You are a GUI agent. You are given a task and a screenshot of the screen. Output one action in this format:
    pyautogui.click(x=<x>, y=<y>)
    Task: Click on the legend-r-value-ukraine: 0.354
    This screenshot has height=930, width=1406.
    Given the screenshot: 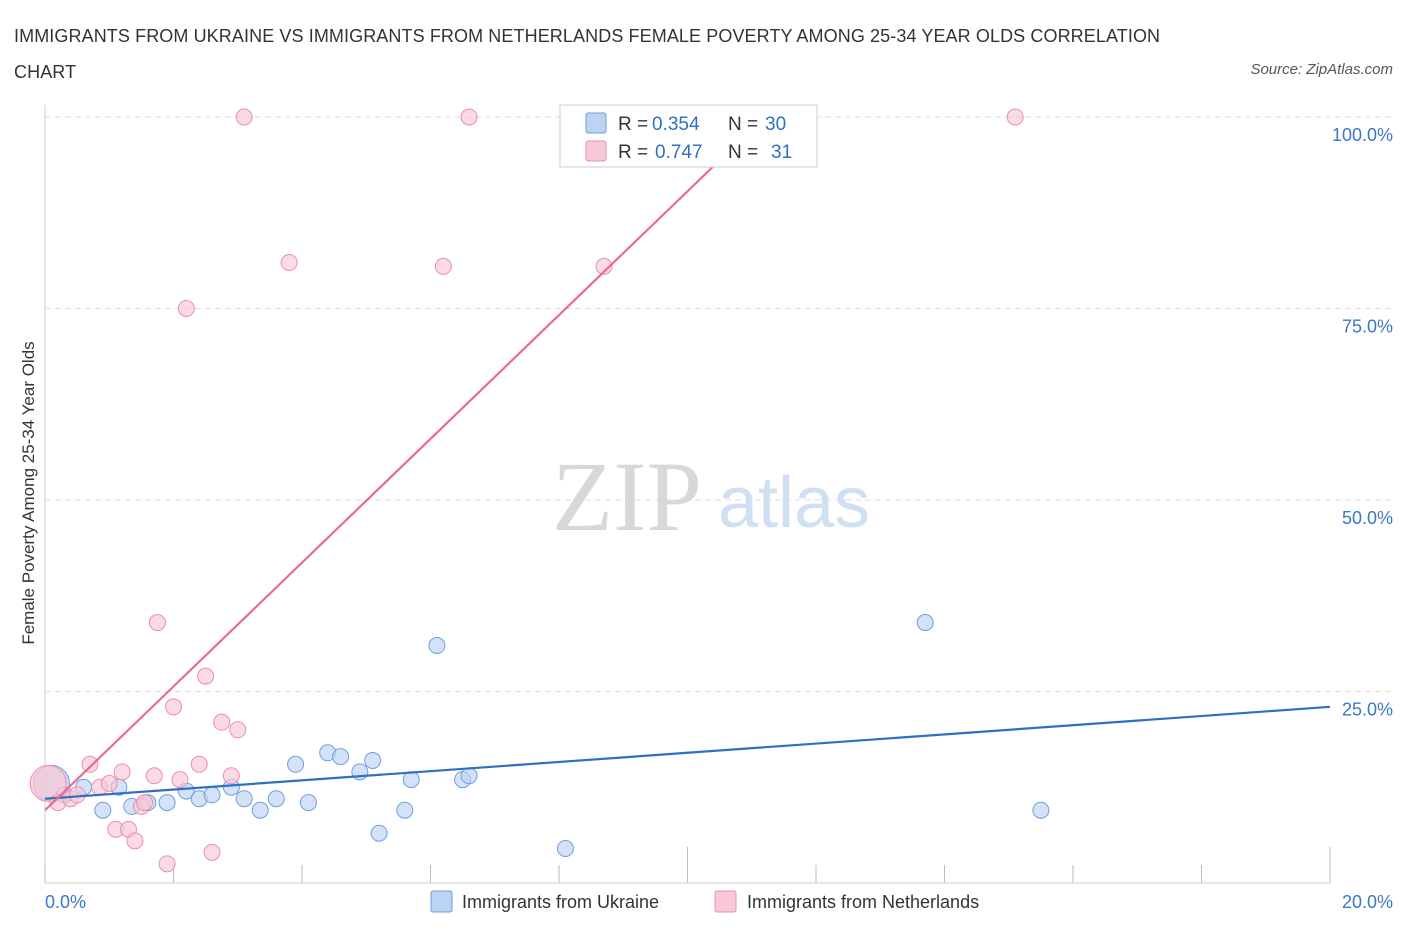 What is the action you would take?
    pyautogui.click(x=676, y=124)
    